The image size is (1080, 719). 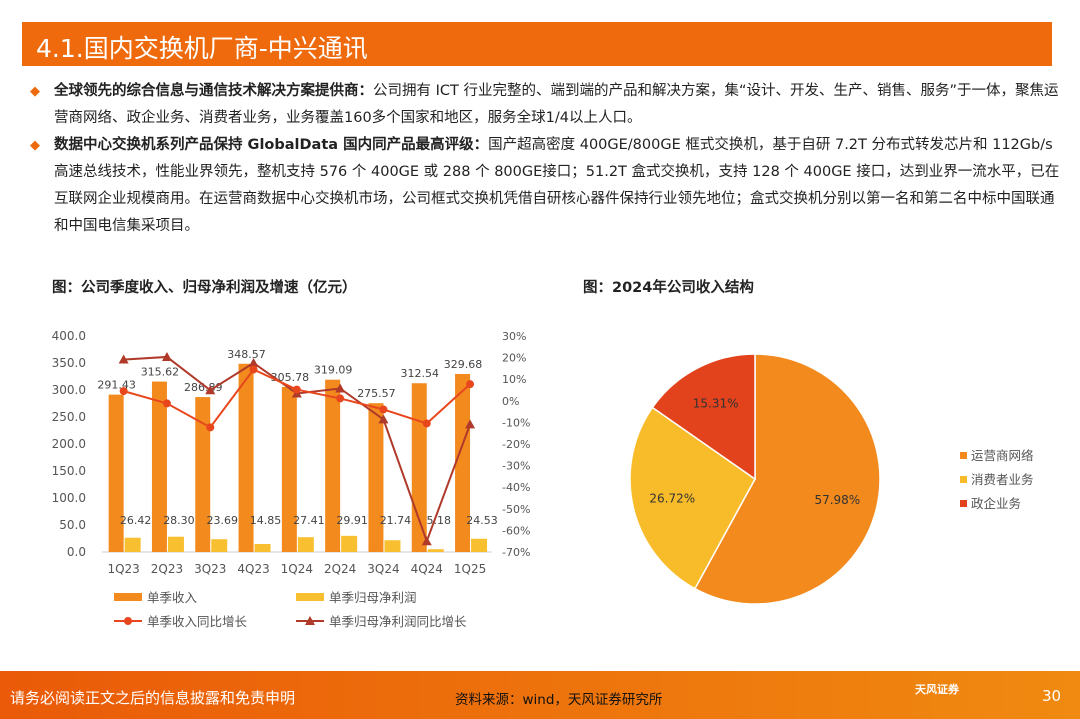 I want to click on revenue-label: 315.62, so click(x=160, y=372).